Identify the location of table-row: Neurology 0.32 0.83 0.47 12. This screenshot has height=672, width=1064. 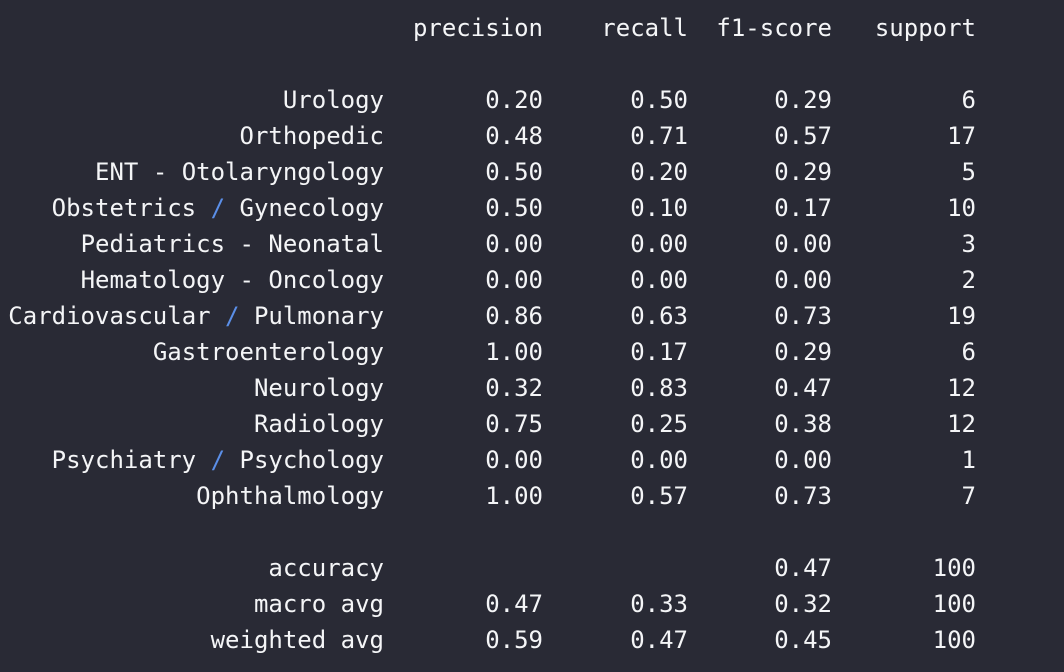
(532, 388).